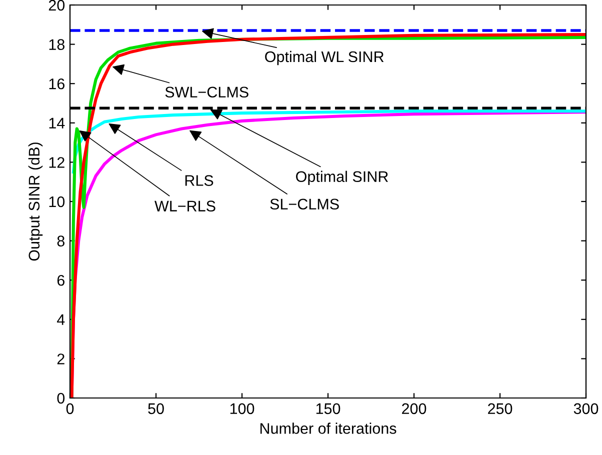  I want to click on y-tick-label: 20, so click(56, 5).